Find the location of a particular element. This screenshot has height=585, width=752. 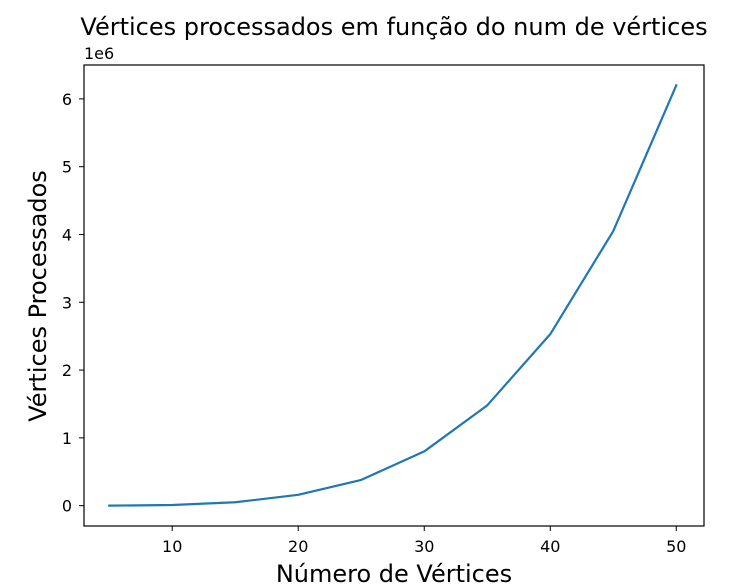

y-tick-label: 2 is located at coordinates (67, 370).